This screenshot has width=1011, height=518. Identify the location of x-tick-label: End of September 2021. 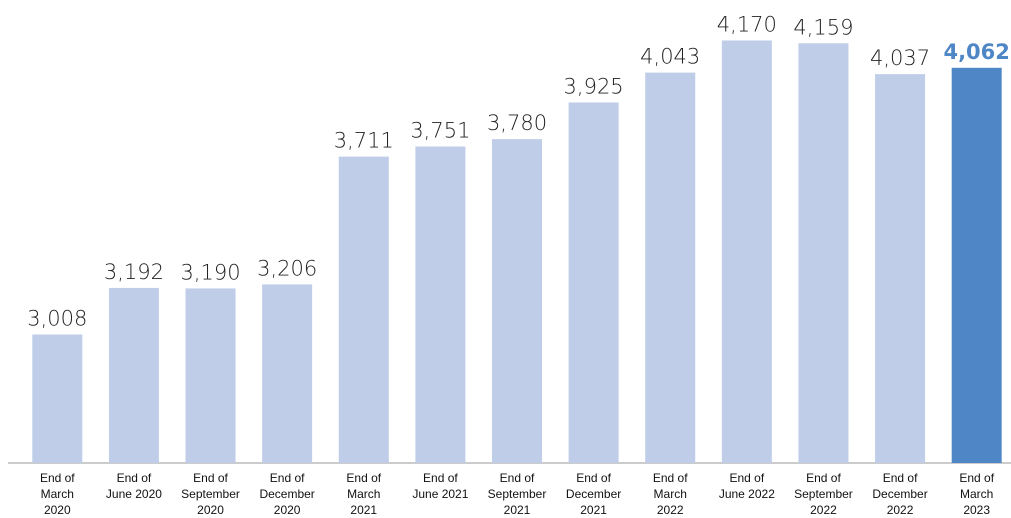
(517, 494).